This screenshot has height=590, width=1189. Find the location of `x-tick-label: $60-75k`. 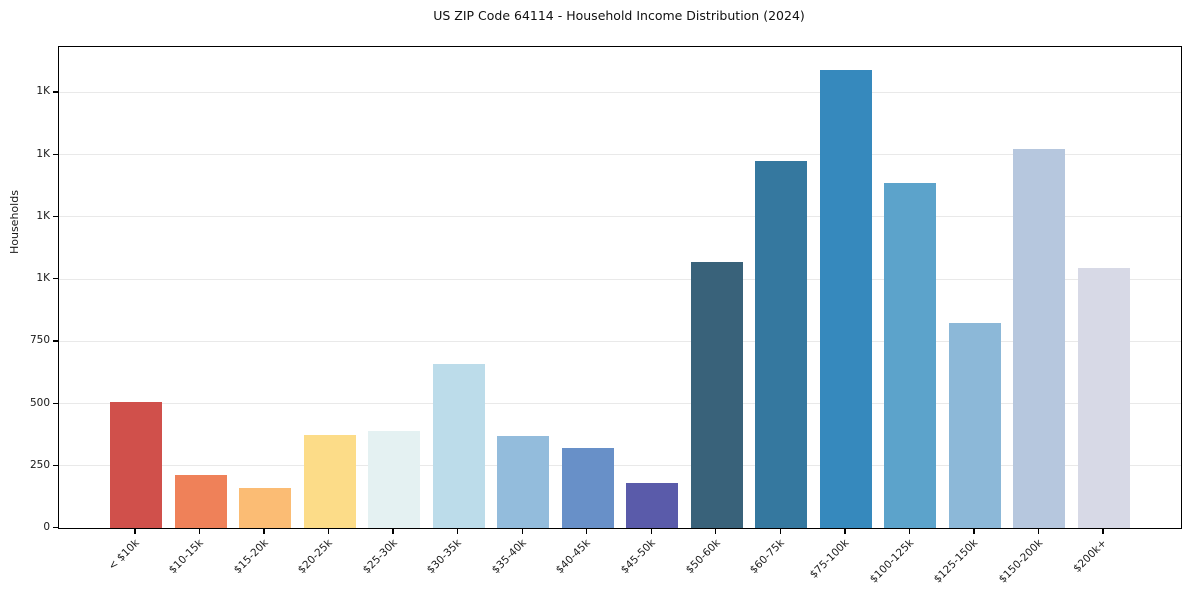

x-tick-label: $60-75k is located at coordinates (767, 557).